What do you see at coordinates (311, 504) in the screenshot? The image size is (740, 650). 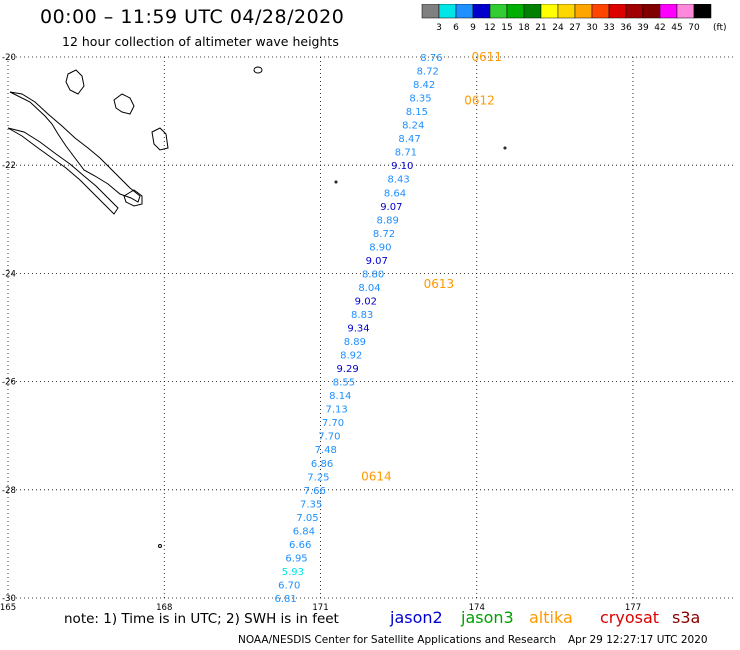 I see `swh-value: 7.35` at bounding box center [311, 504].